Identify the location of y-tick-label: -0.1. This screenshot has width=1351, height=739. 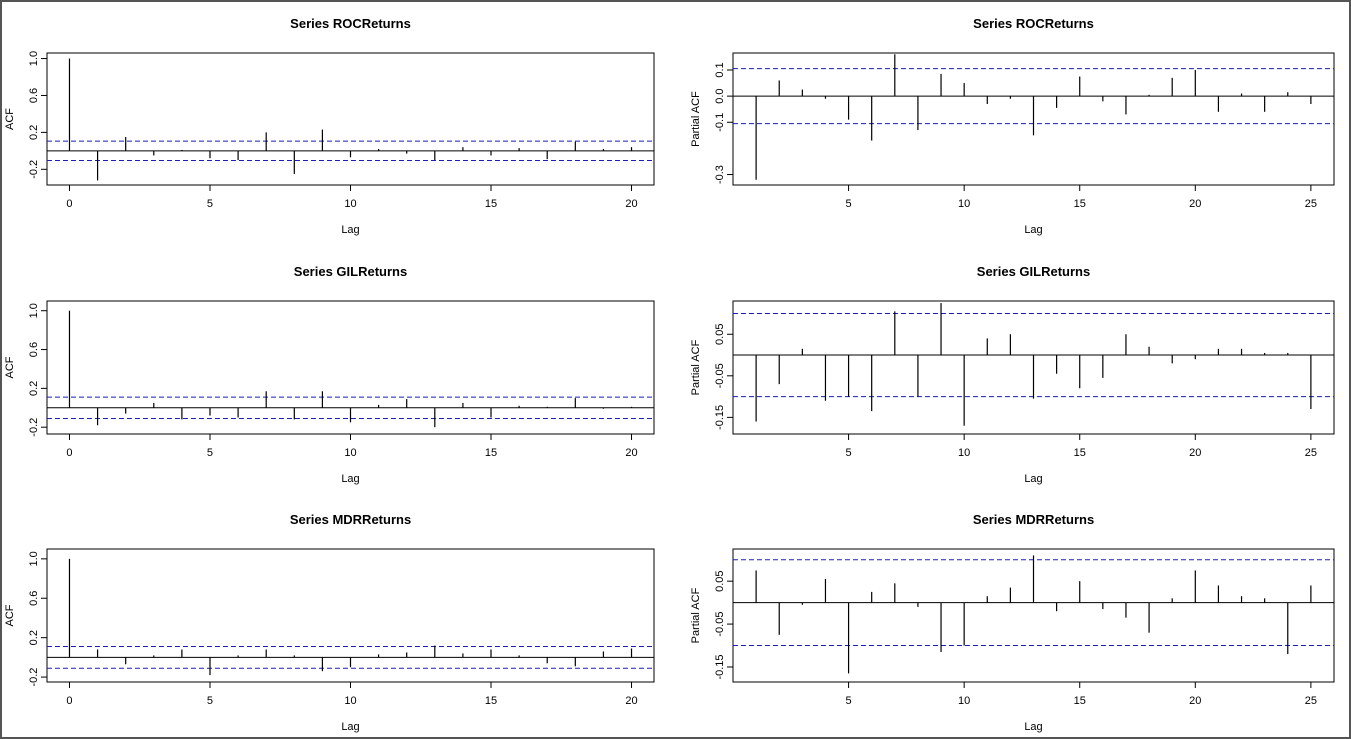
(720, 122).